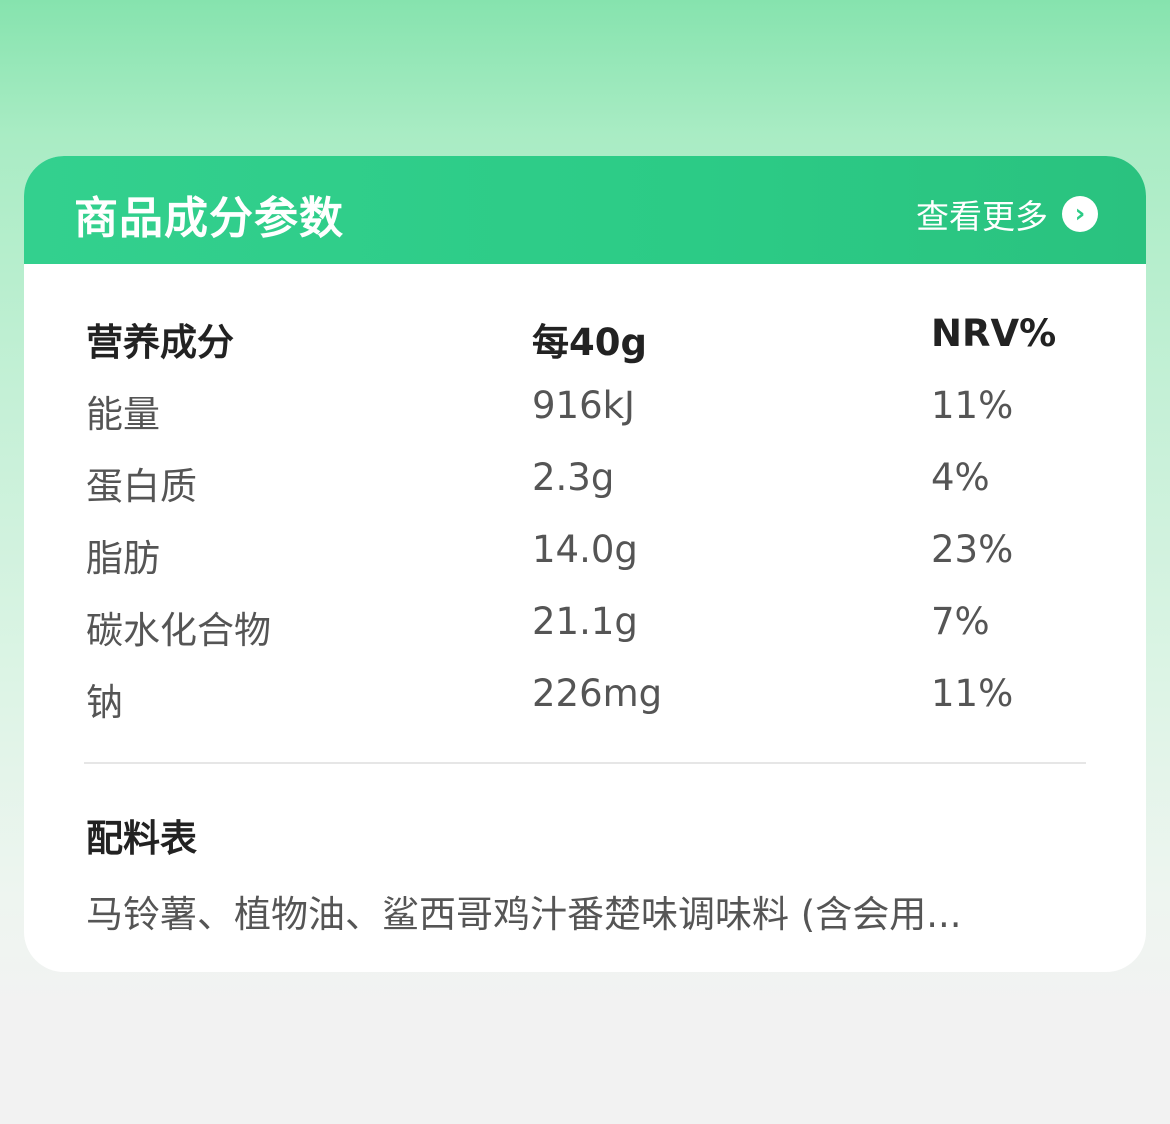  What do you see at coordinates (960, 477) in the screenshot?
I see `nutrient-nrv: 4%` at bounding box center [960, 477].